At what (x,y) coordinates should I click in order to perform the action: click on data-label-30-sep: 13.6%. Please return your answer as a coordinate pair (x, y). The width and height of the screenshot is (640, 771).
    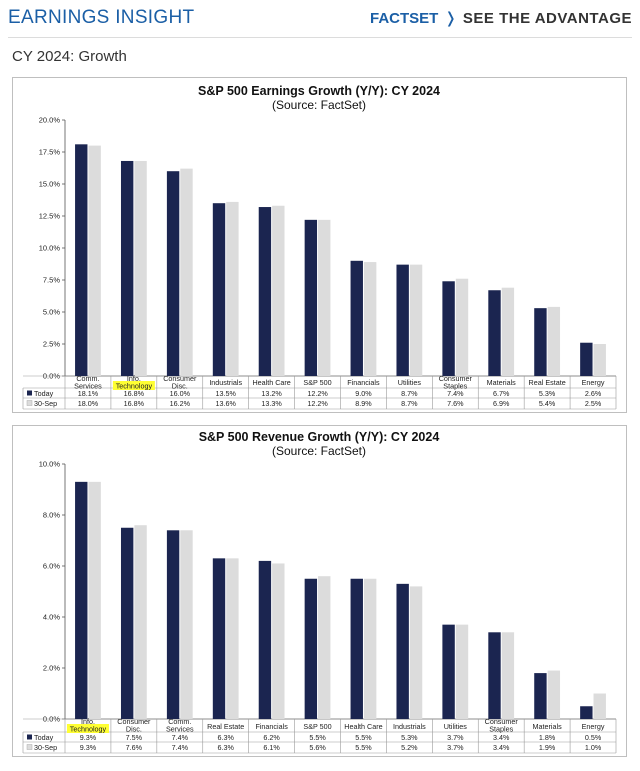
    Looking at the image, I should click on (226, 403).